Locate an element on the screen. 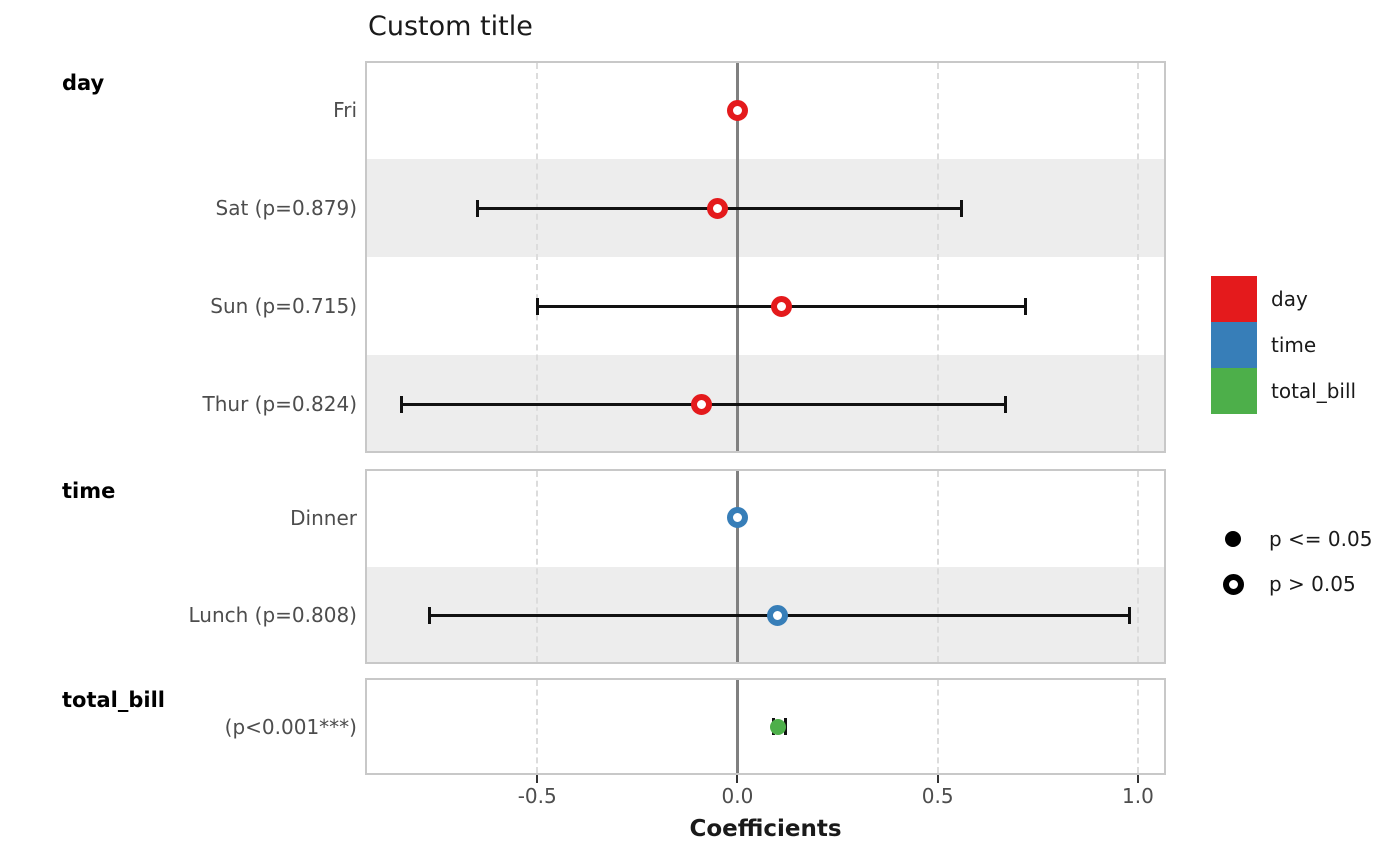  x-axis-tick-label: 0.0 is located at coordinates (737, 796).